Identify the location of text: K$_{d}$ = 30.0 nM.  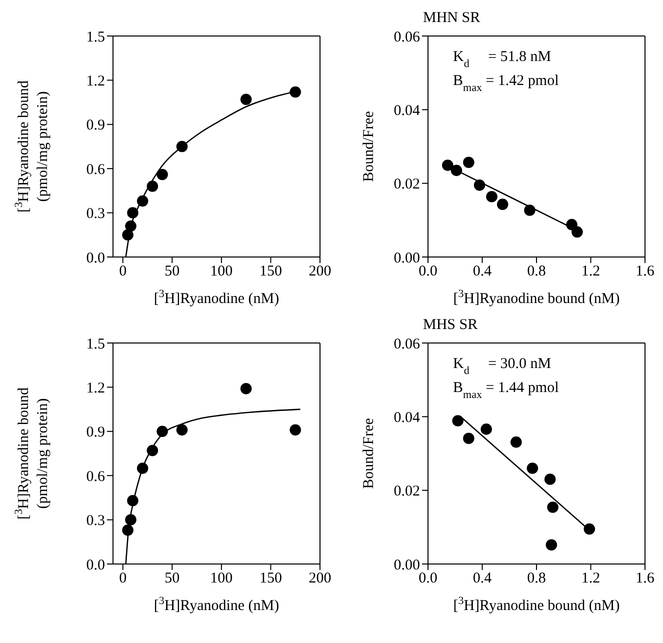
(502, 366).